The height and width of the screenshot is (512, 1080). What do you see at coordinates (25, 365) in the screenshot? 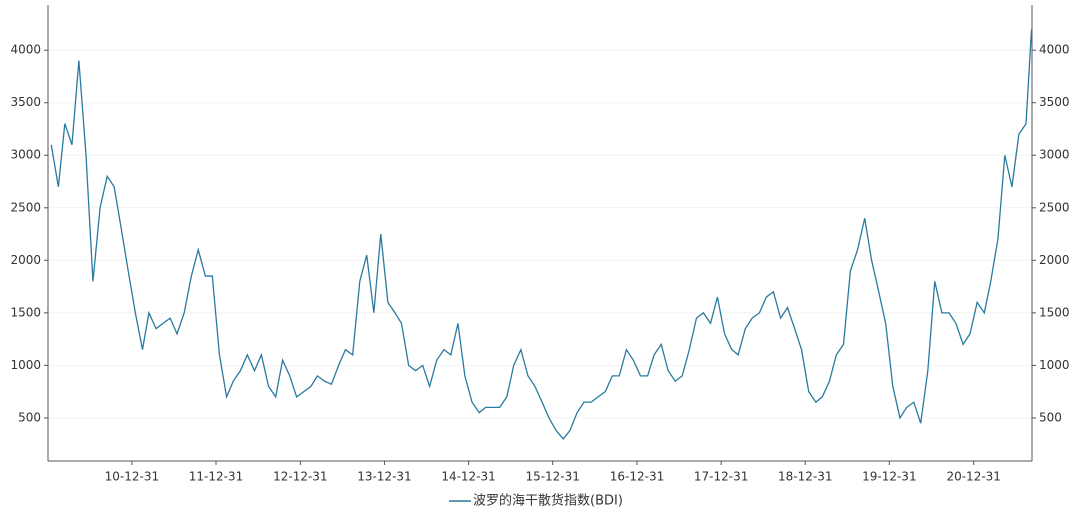
I see `y-tick-label: 1000` at bounding box center [25, 365].